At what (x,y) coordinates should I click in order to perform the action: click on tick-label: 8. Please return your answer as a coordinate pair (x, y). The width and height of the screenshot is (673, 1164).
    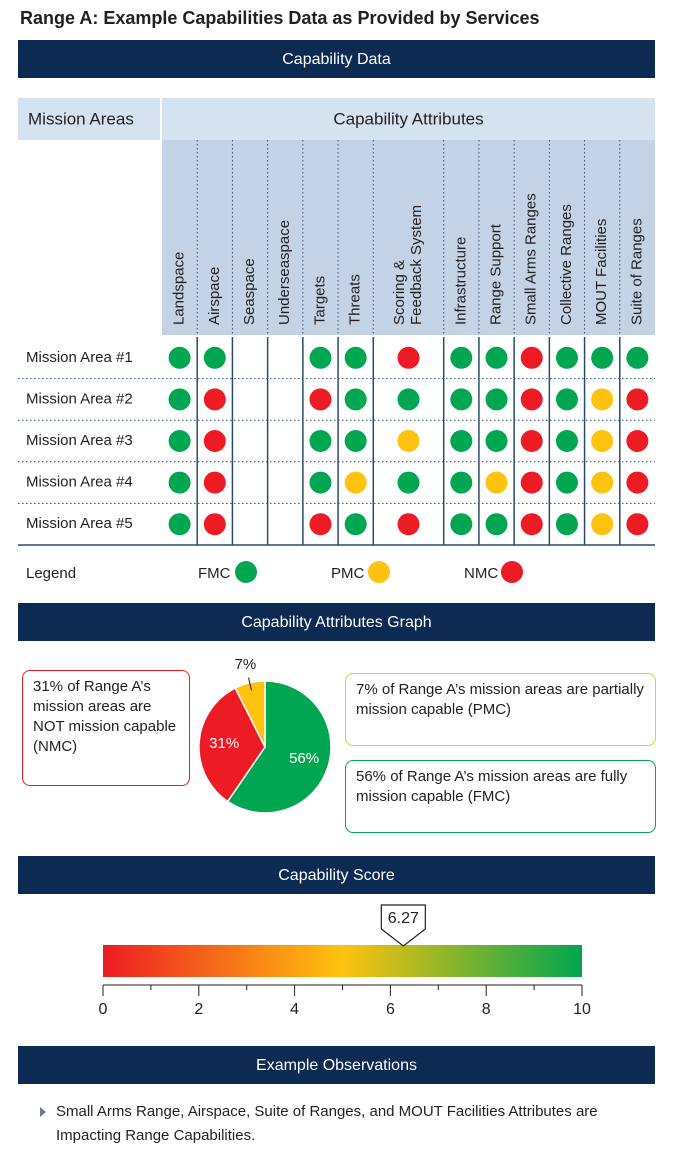
    Looking at the image, I should click on (486, 1009).